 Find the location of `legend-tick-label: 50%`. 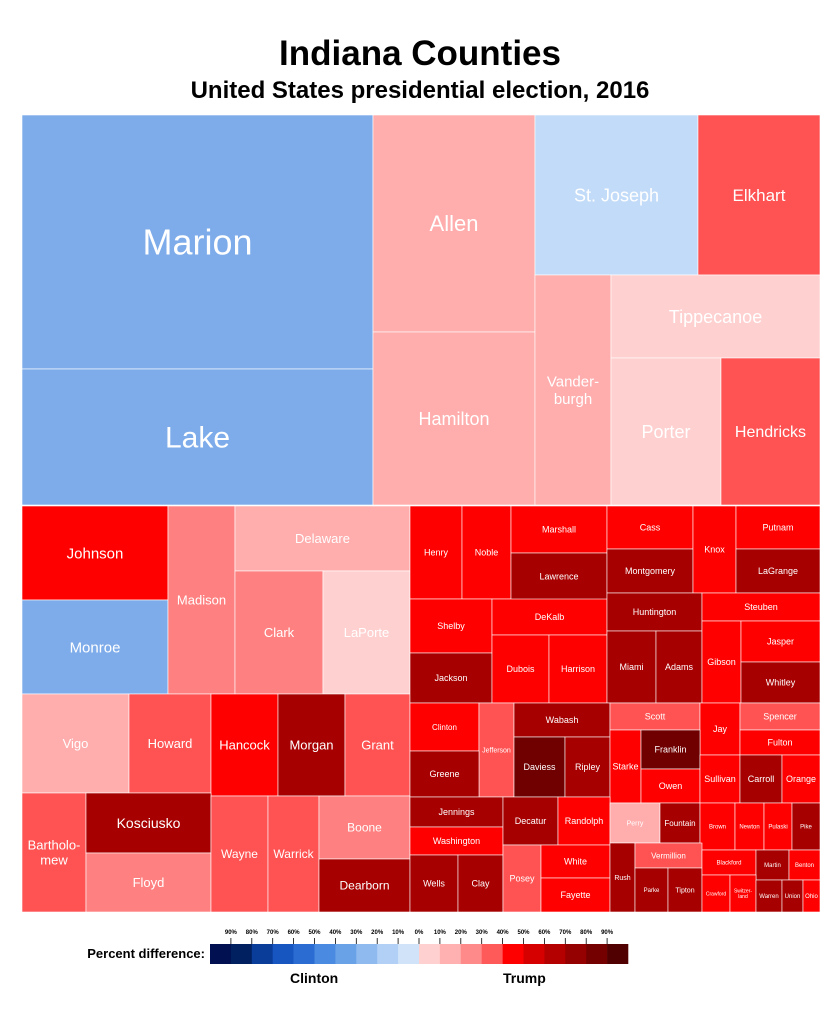

legend-tick-label: 50% is located at coordinates (314, 933).